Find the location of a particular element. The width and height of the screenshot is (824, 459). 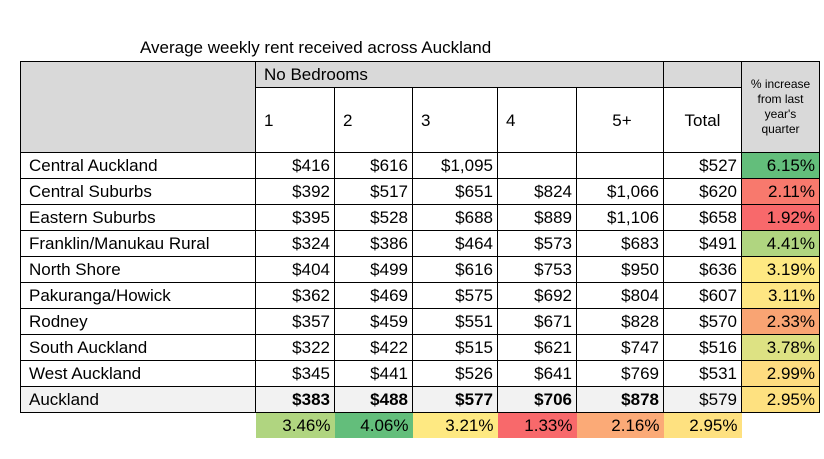

rent-cell: $1,095 is located at coordinates (455, 165).